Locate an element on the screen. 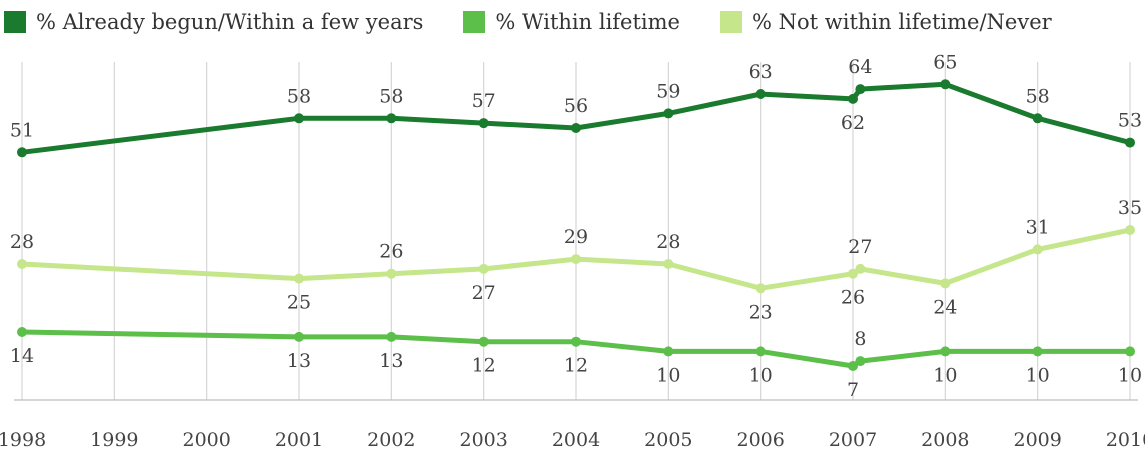  data-label-within-lifetime-2: 13 is located at coordinates (391, 361).